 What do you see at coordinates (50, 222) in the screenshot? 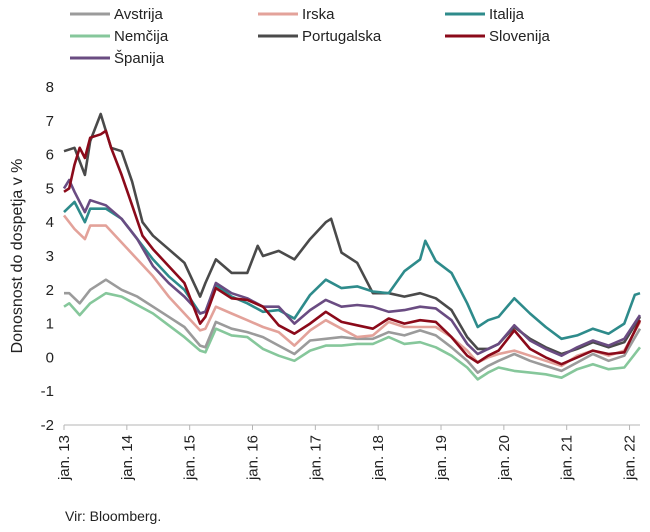
I see `y-tick-label: 4` at bounding box center [50, 222].